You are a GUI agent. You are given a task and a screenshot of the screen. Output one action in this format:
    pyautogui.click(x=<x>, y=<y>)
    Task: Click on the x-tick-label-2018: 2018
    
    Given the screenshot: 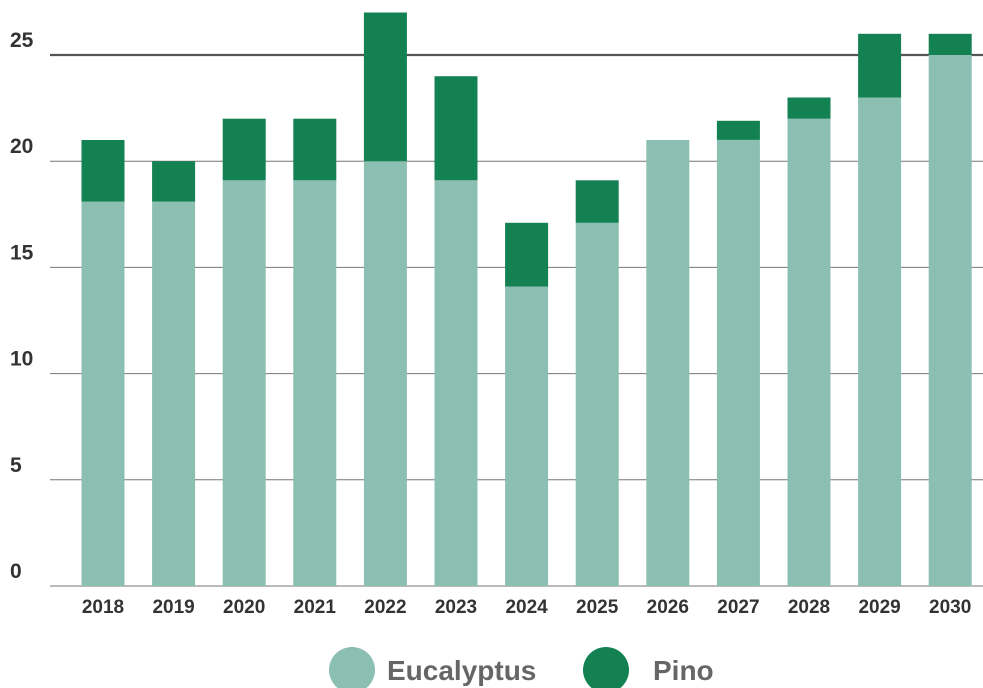 What is the action you would take?
    pyautogui.click(x=103, y=607)
    